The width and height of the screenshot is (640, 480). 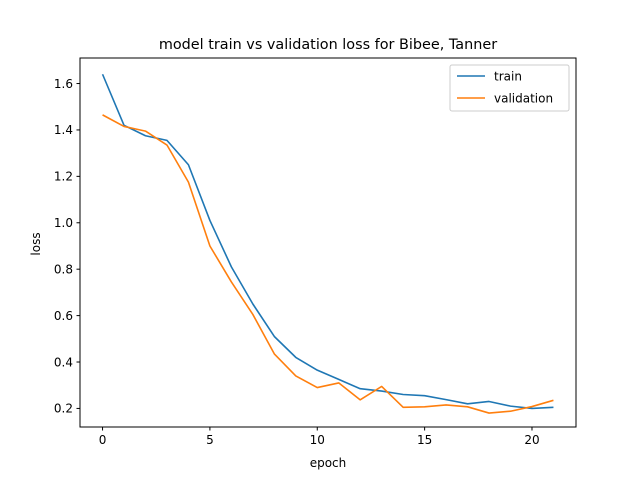 What do you see at coordinates (523, 98) in the screenshot?
I see `legend-label-validation: validation` at bounding box center [523, 98].